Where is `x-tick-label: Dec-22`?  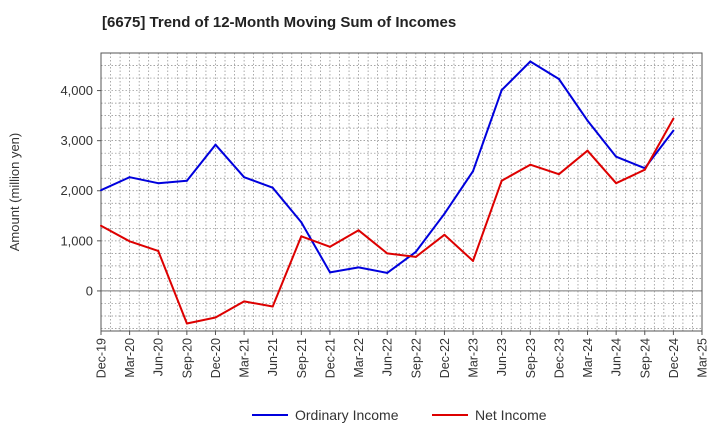
x-tick-label: Dec-22 is located at coordinates (445, 358).